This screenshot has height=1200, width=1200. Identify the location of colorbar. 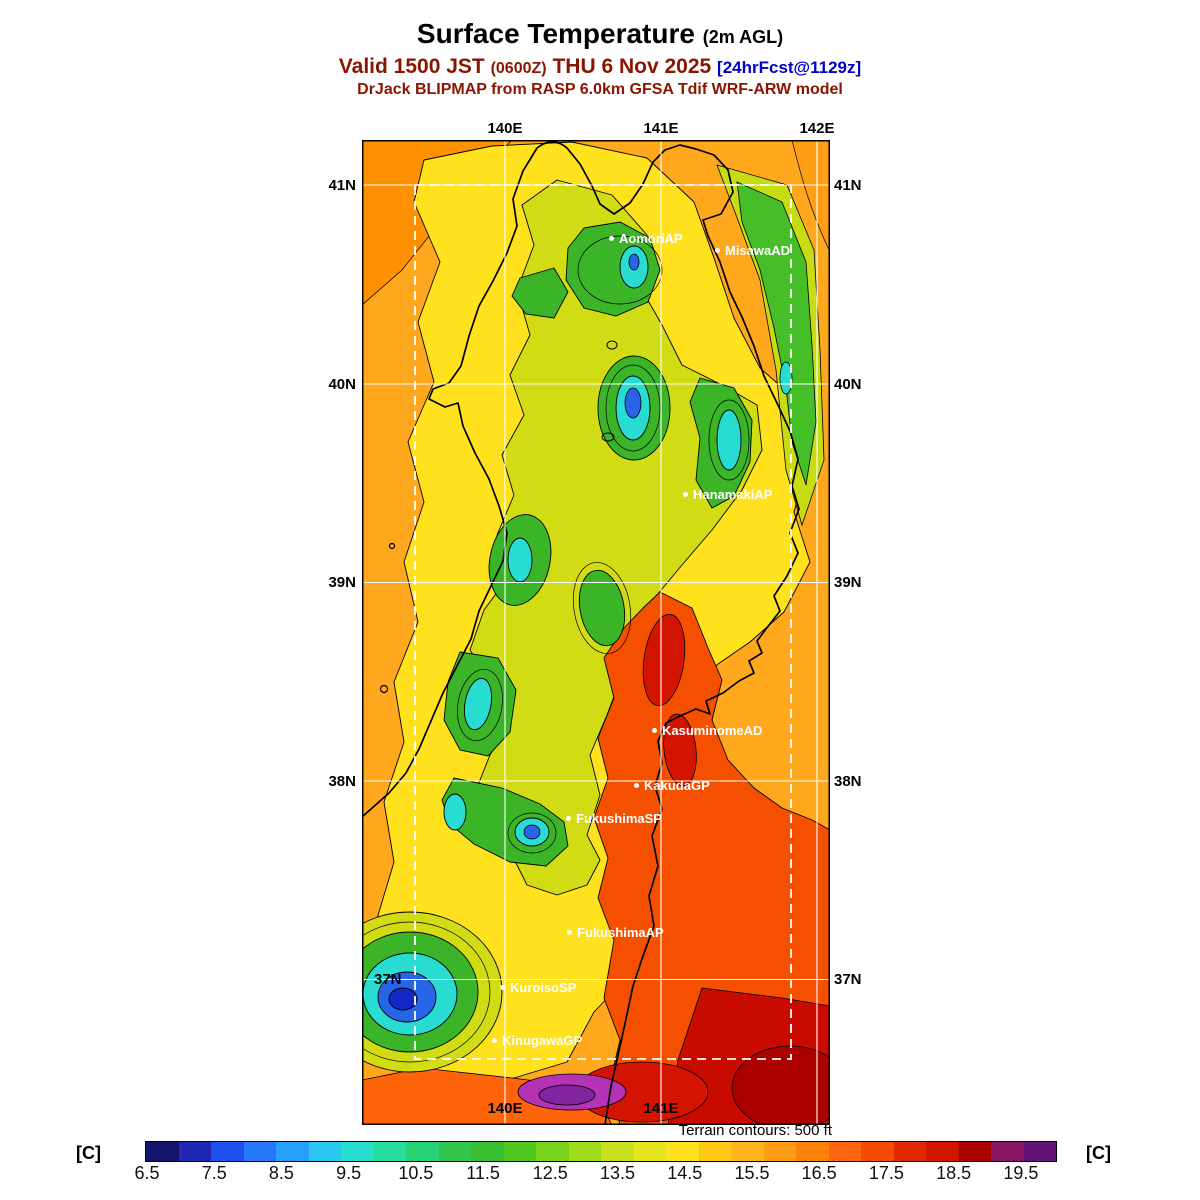
(601, 1151).